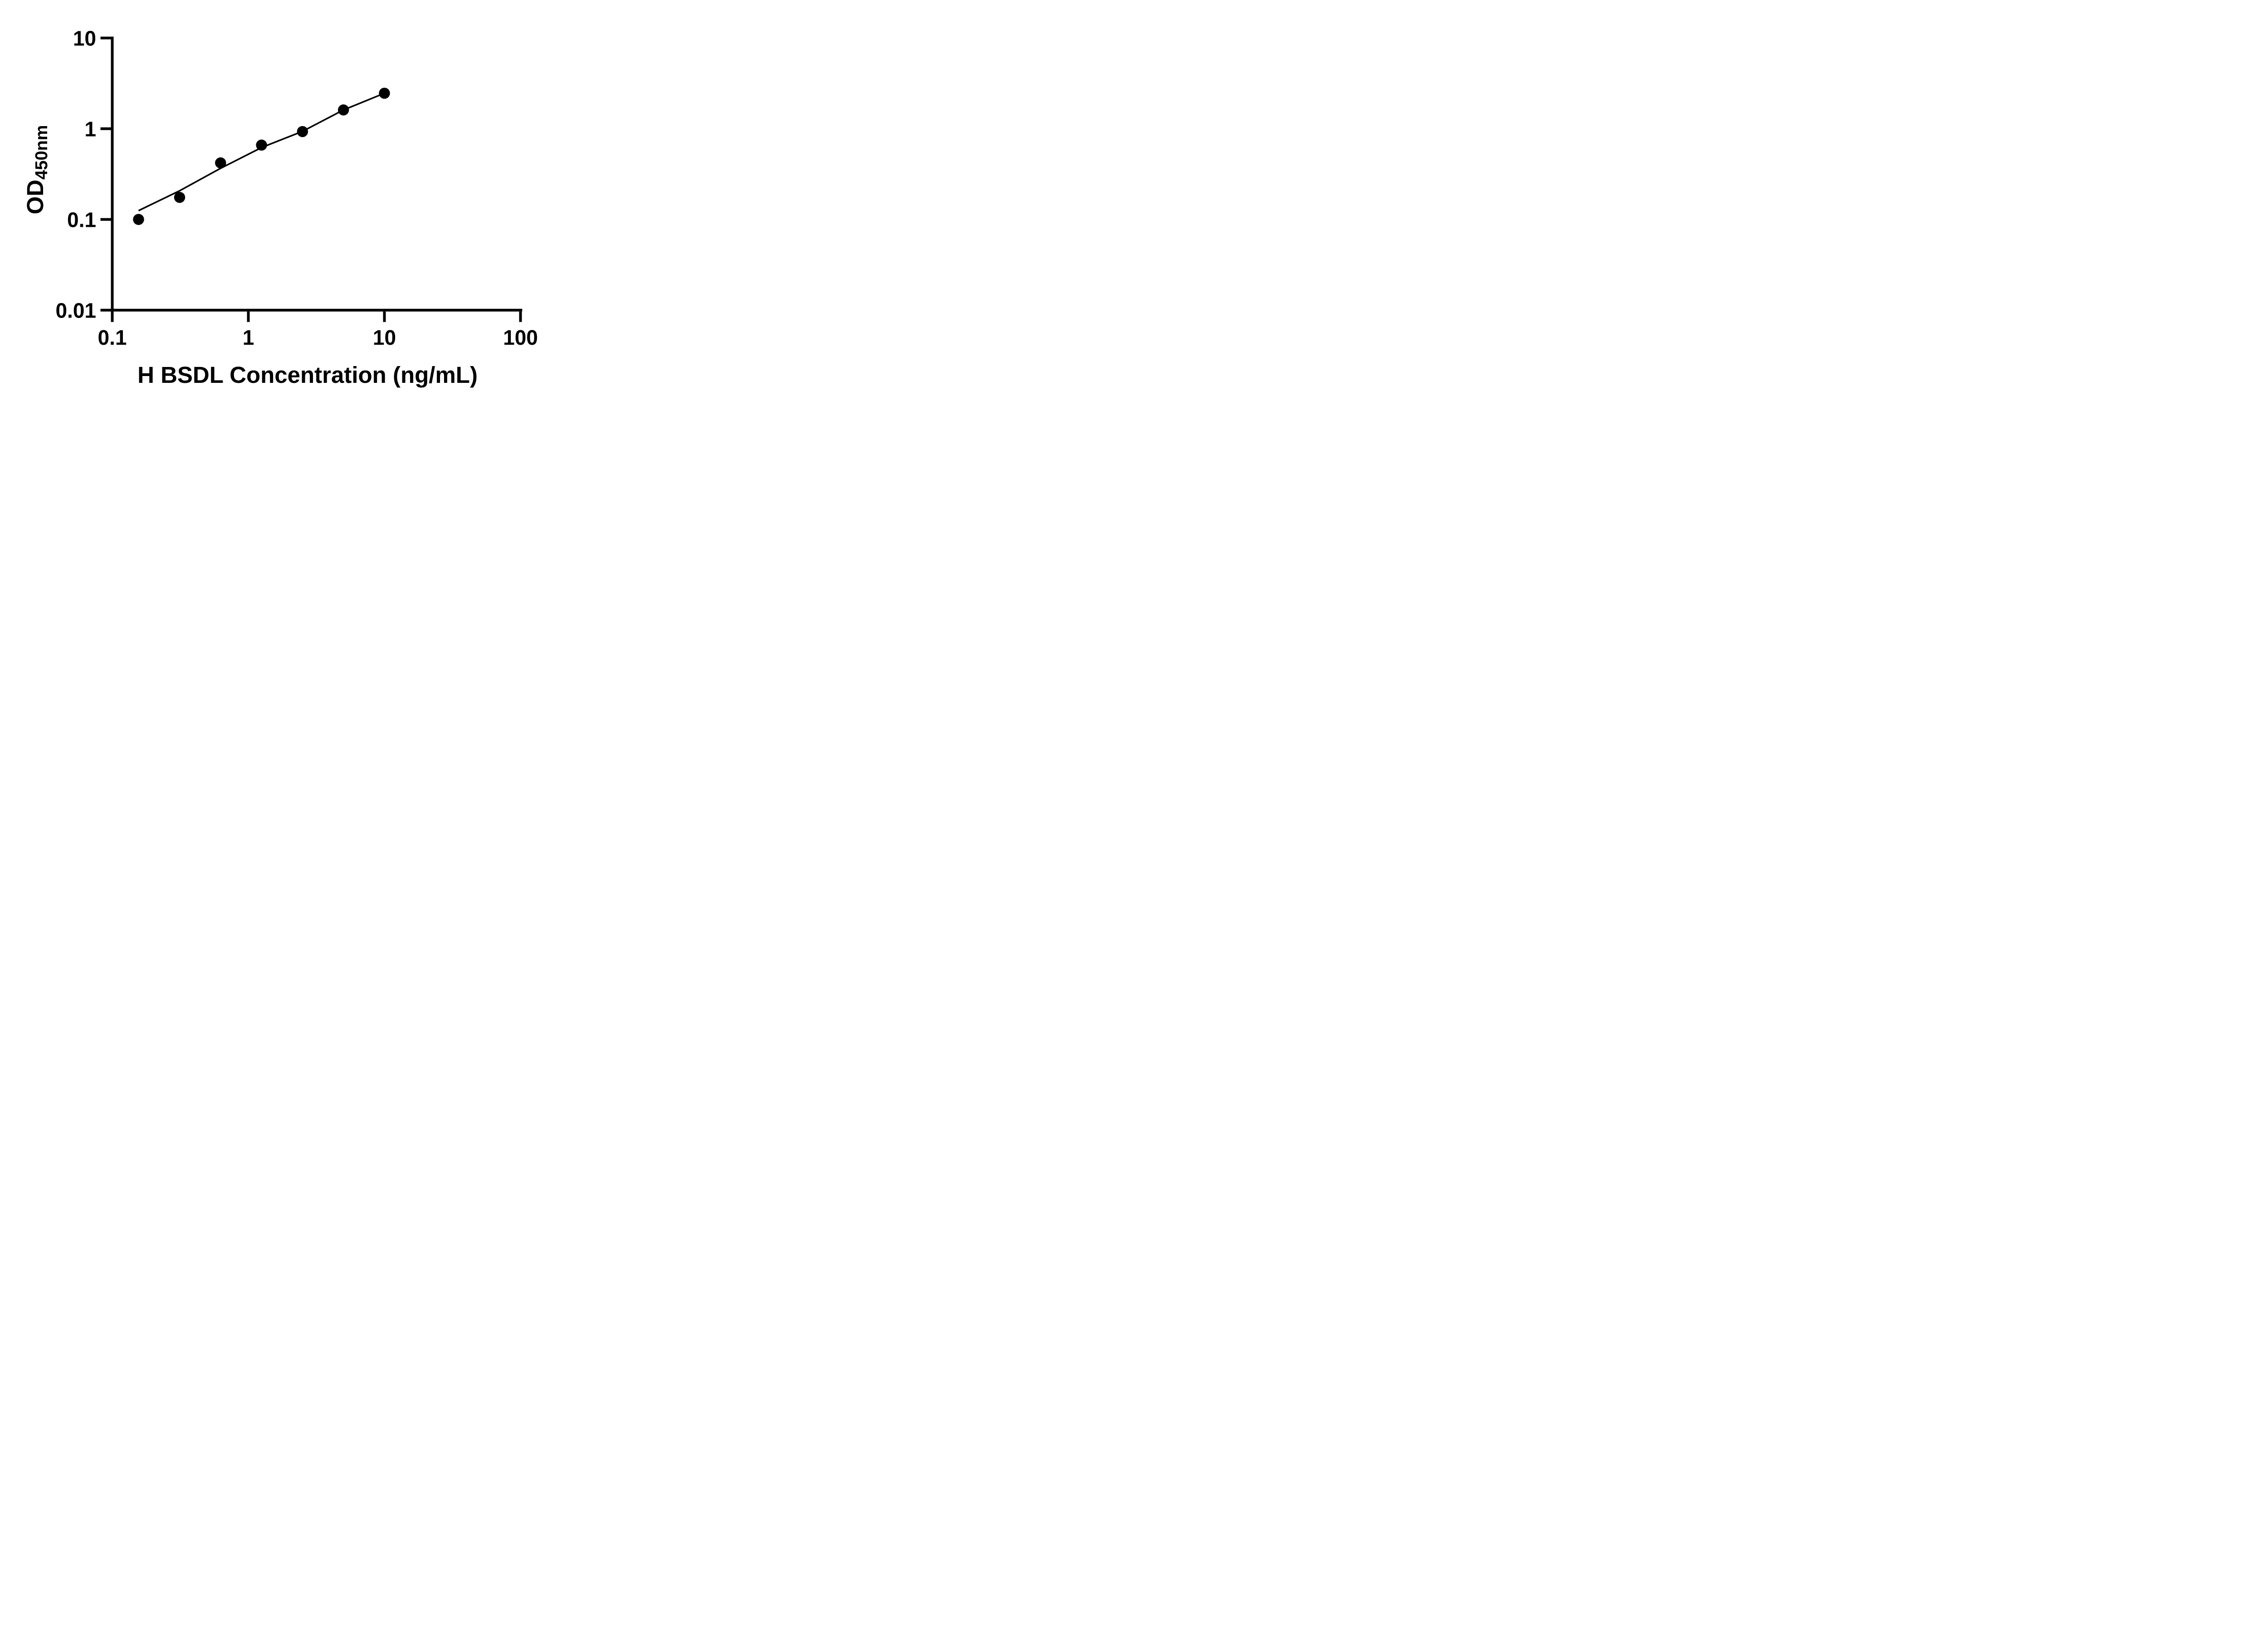  Describe the element at coordinates (84, 38) in the screenshot. I see `y-tick-label: 10` at that location.